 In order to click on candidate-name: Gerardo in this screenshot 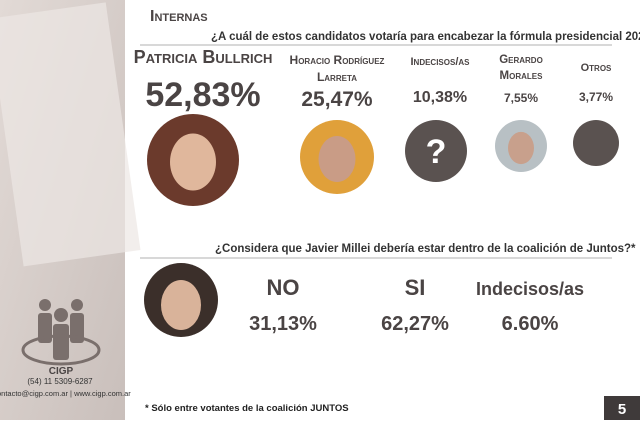, I will do `click(521, 60)`.